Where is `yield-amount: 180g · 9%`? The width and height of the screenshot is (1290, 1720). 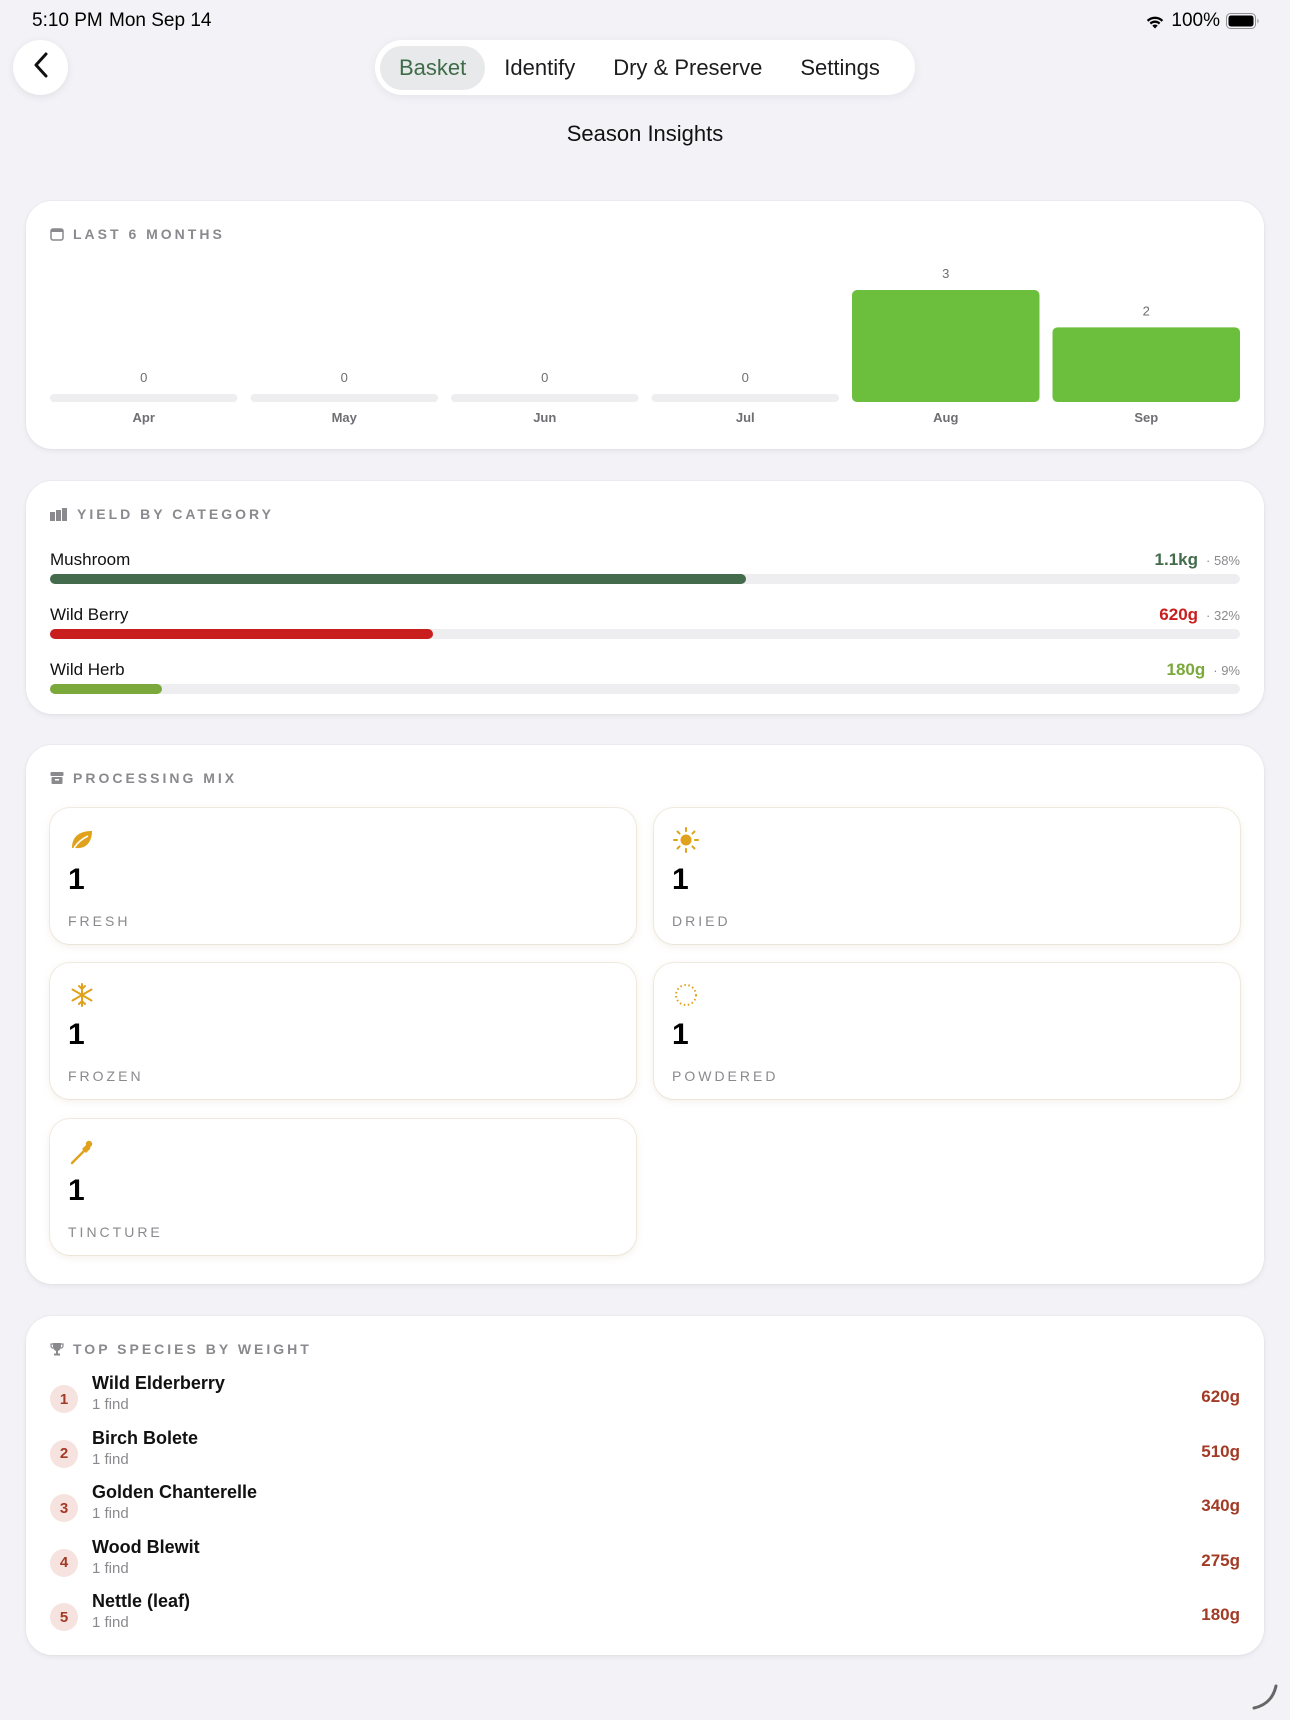
yield-amount: 180g · 9% is located at coordinates (1203, 670).